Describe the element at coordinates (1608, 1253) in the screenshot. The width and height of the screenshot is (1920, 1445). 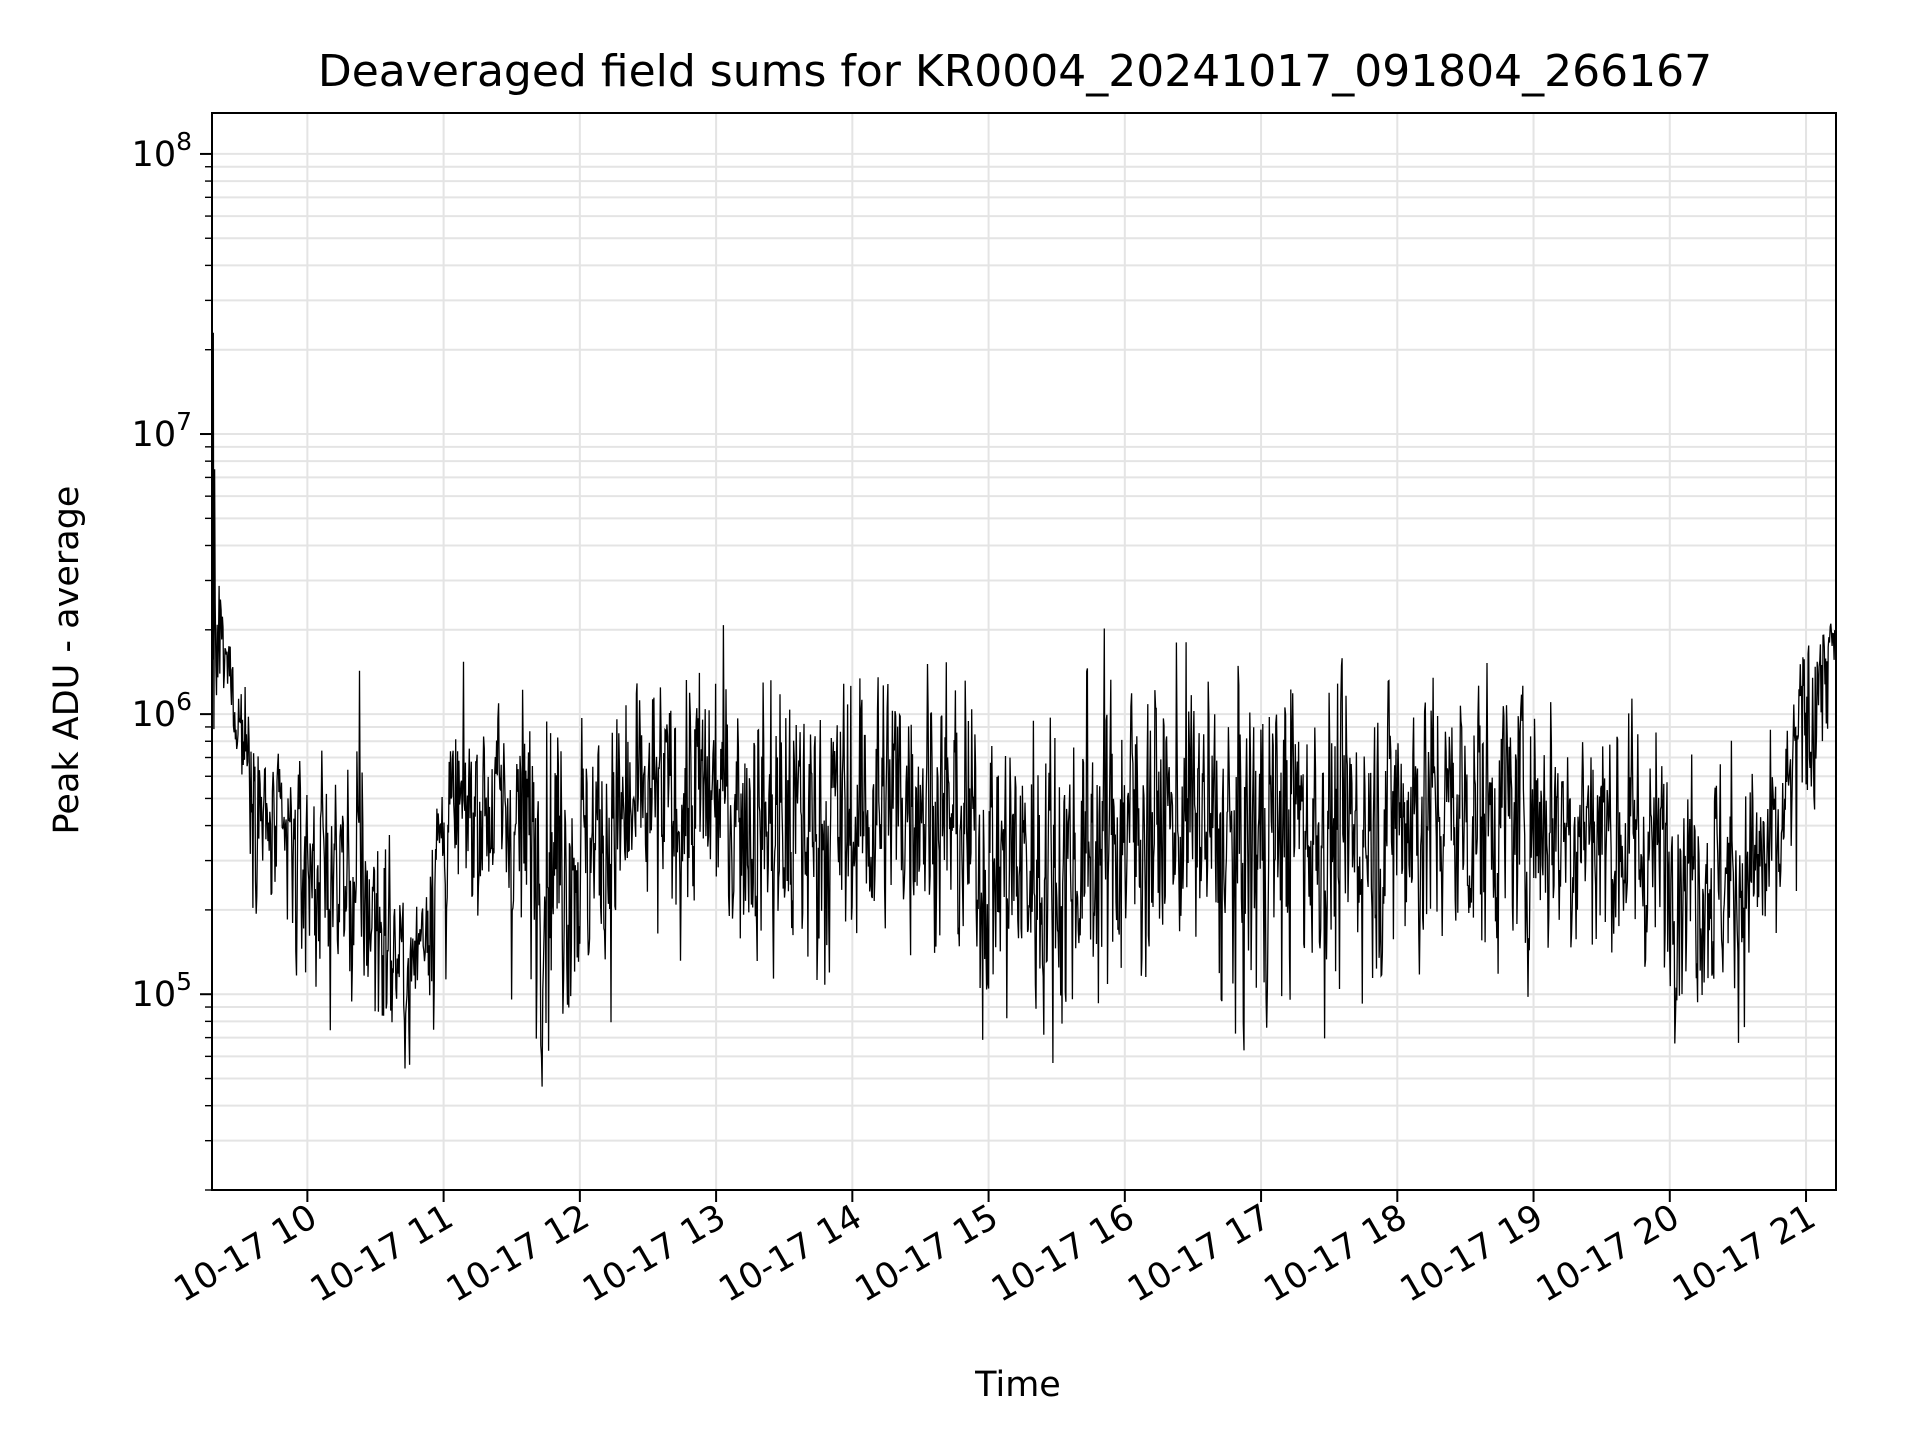
I see `x-tick-label: 10-17 20` at that location.